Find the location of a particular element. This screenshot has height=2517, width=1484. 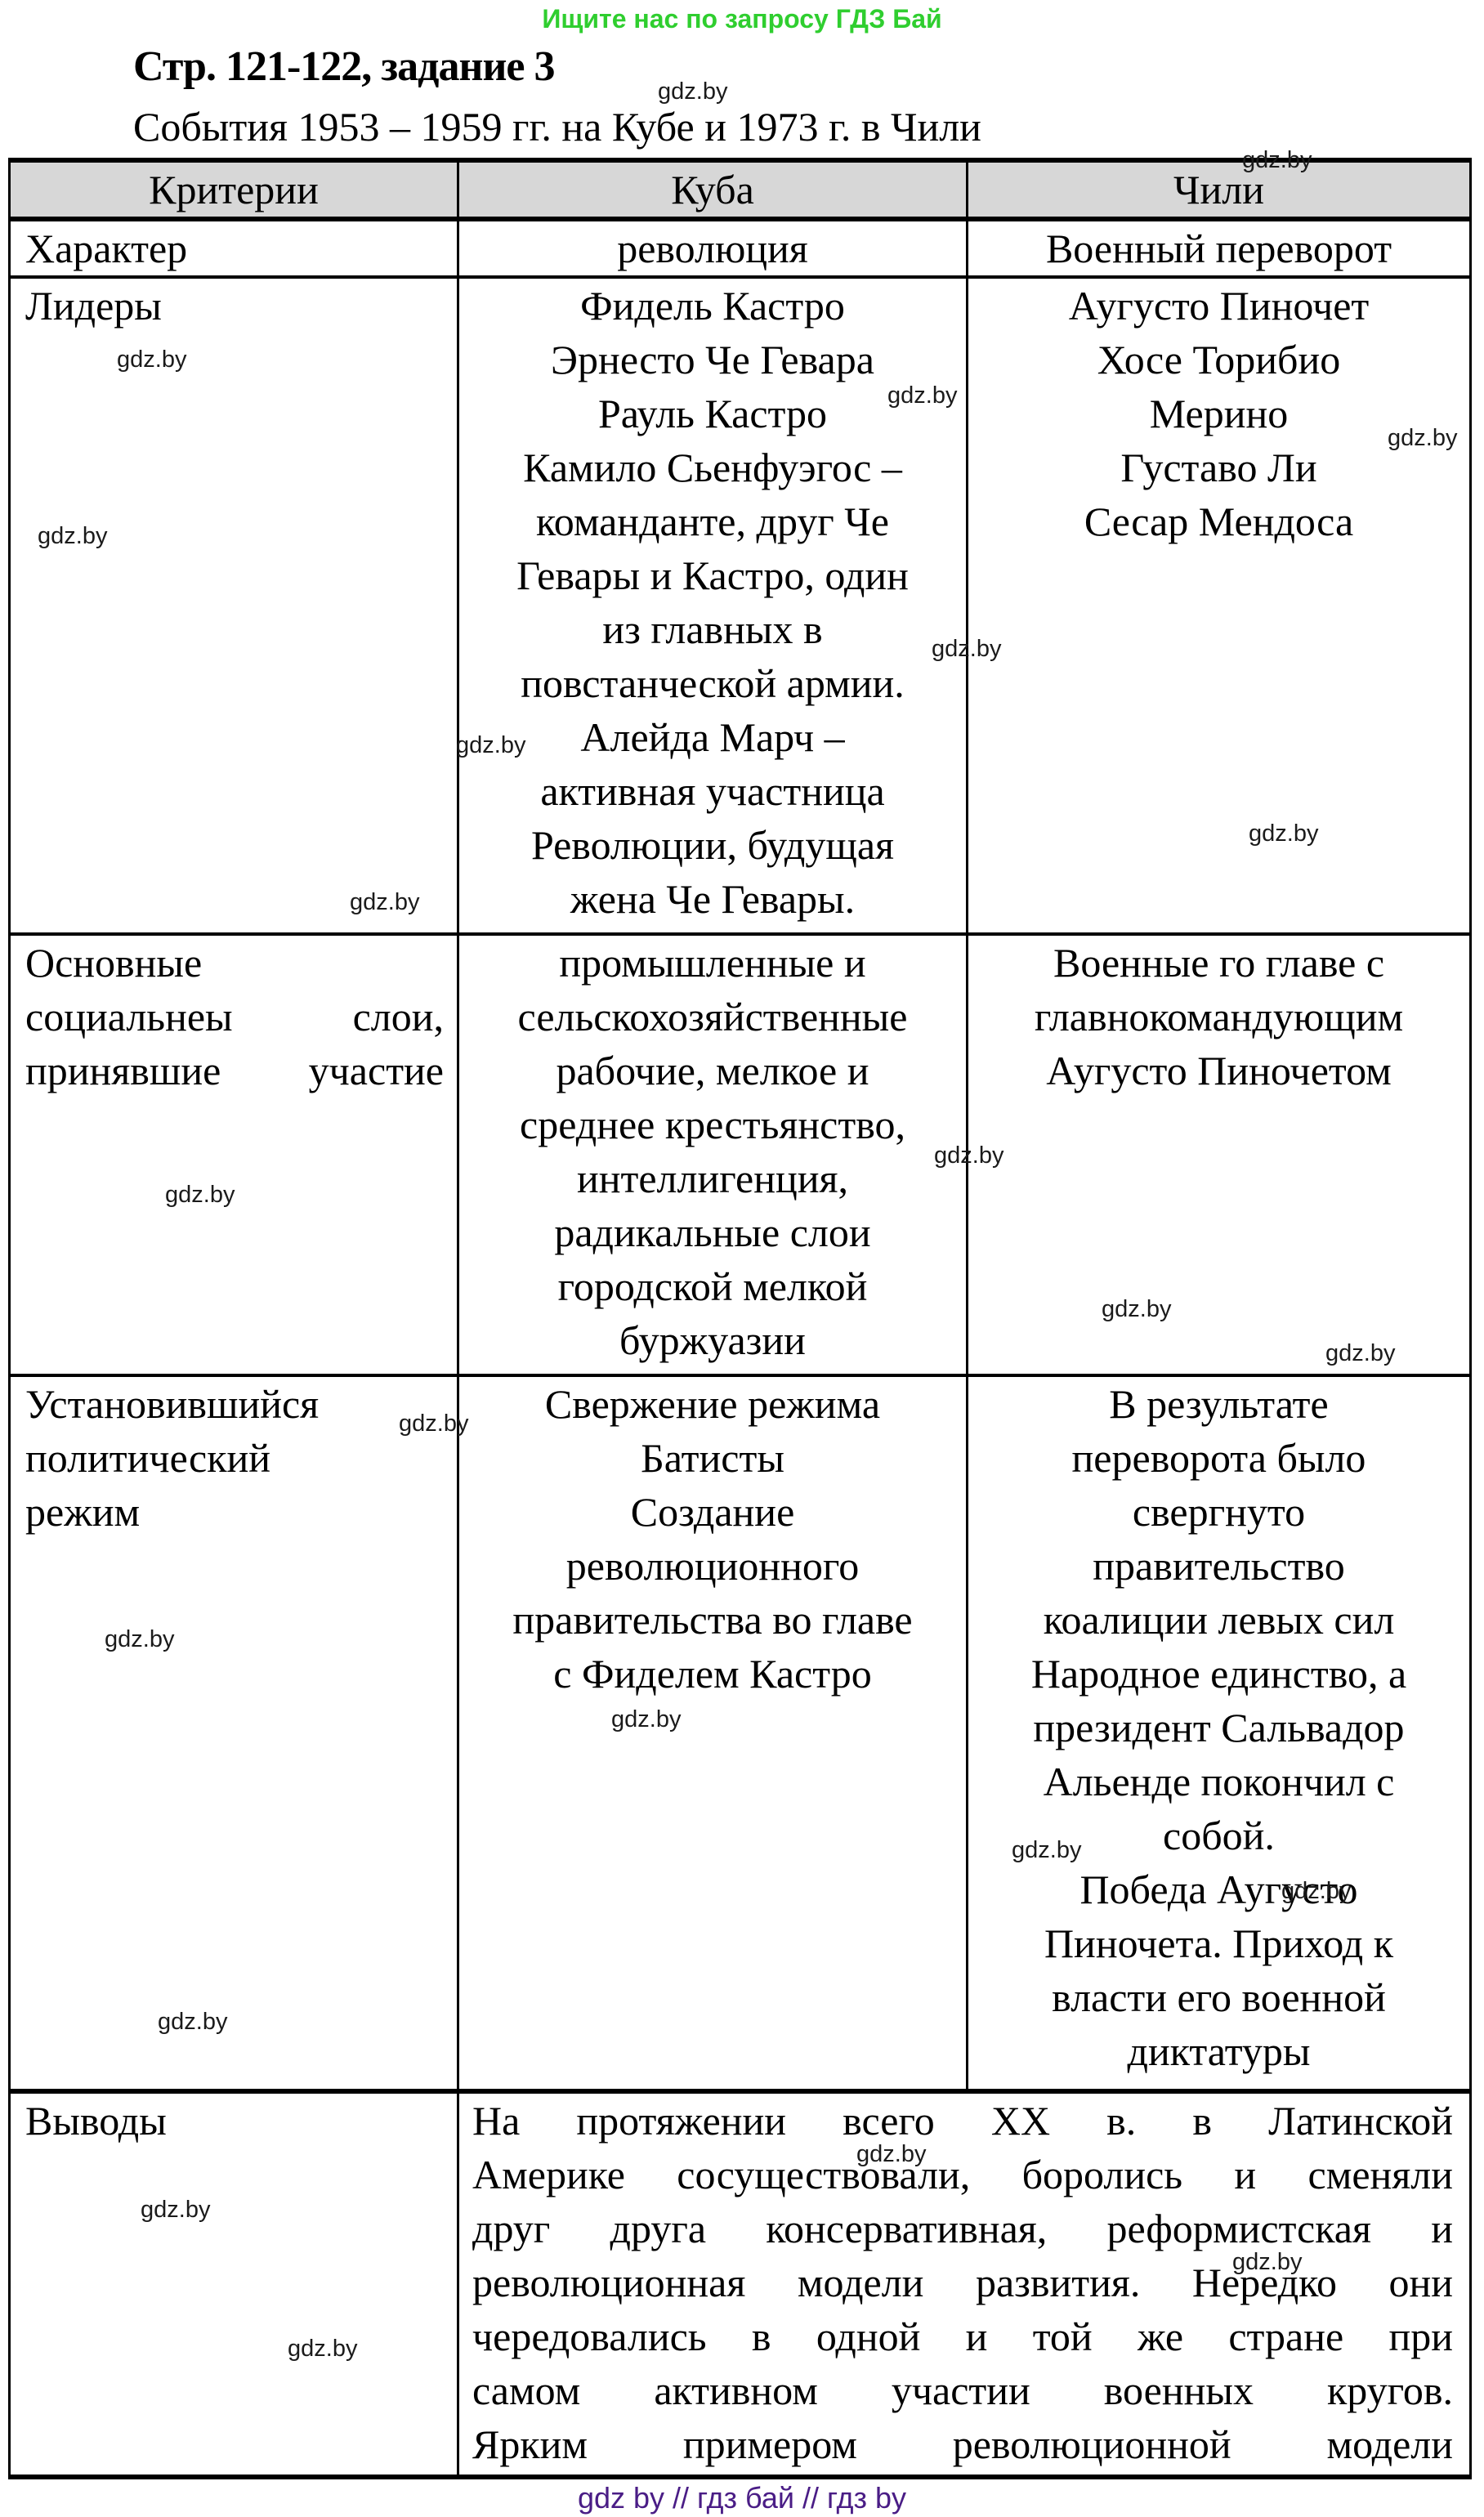

text-line: принявшие участие is located at coordinates (234, 1070).